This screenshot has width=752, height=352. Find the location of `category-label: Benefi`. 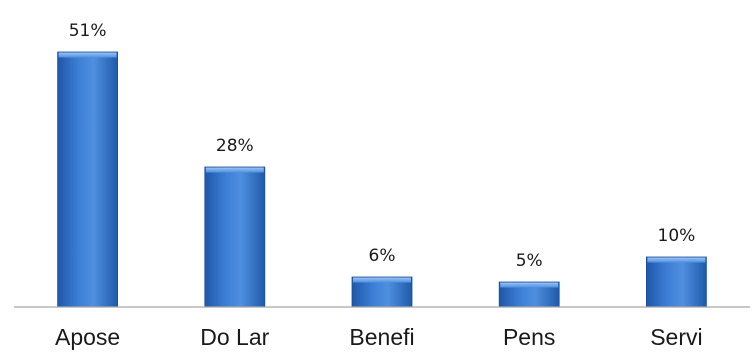

category-label: Benefi is located at coordinates (381, 337).